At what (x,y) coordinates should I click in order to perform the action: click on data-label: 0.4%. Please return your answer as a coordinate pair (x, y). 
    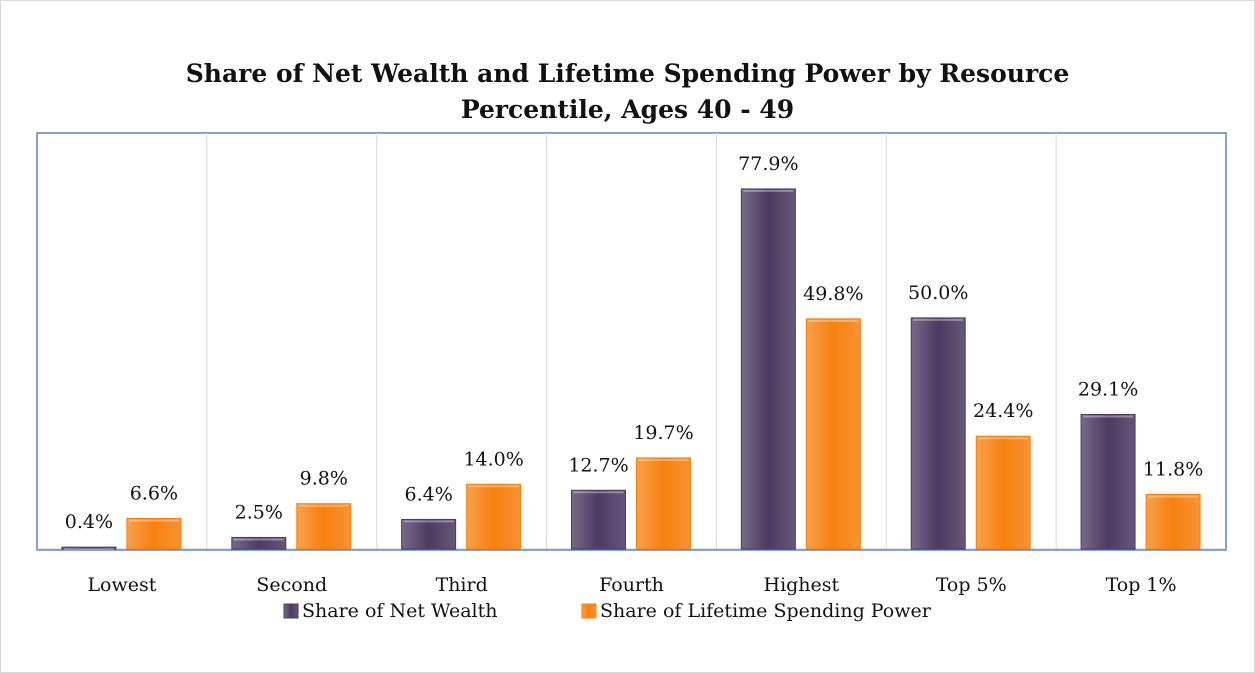
    Looking at the image, I should click on (89, 522).